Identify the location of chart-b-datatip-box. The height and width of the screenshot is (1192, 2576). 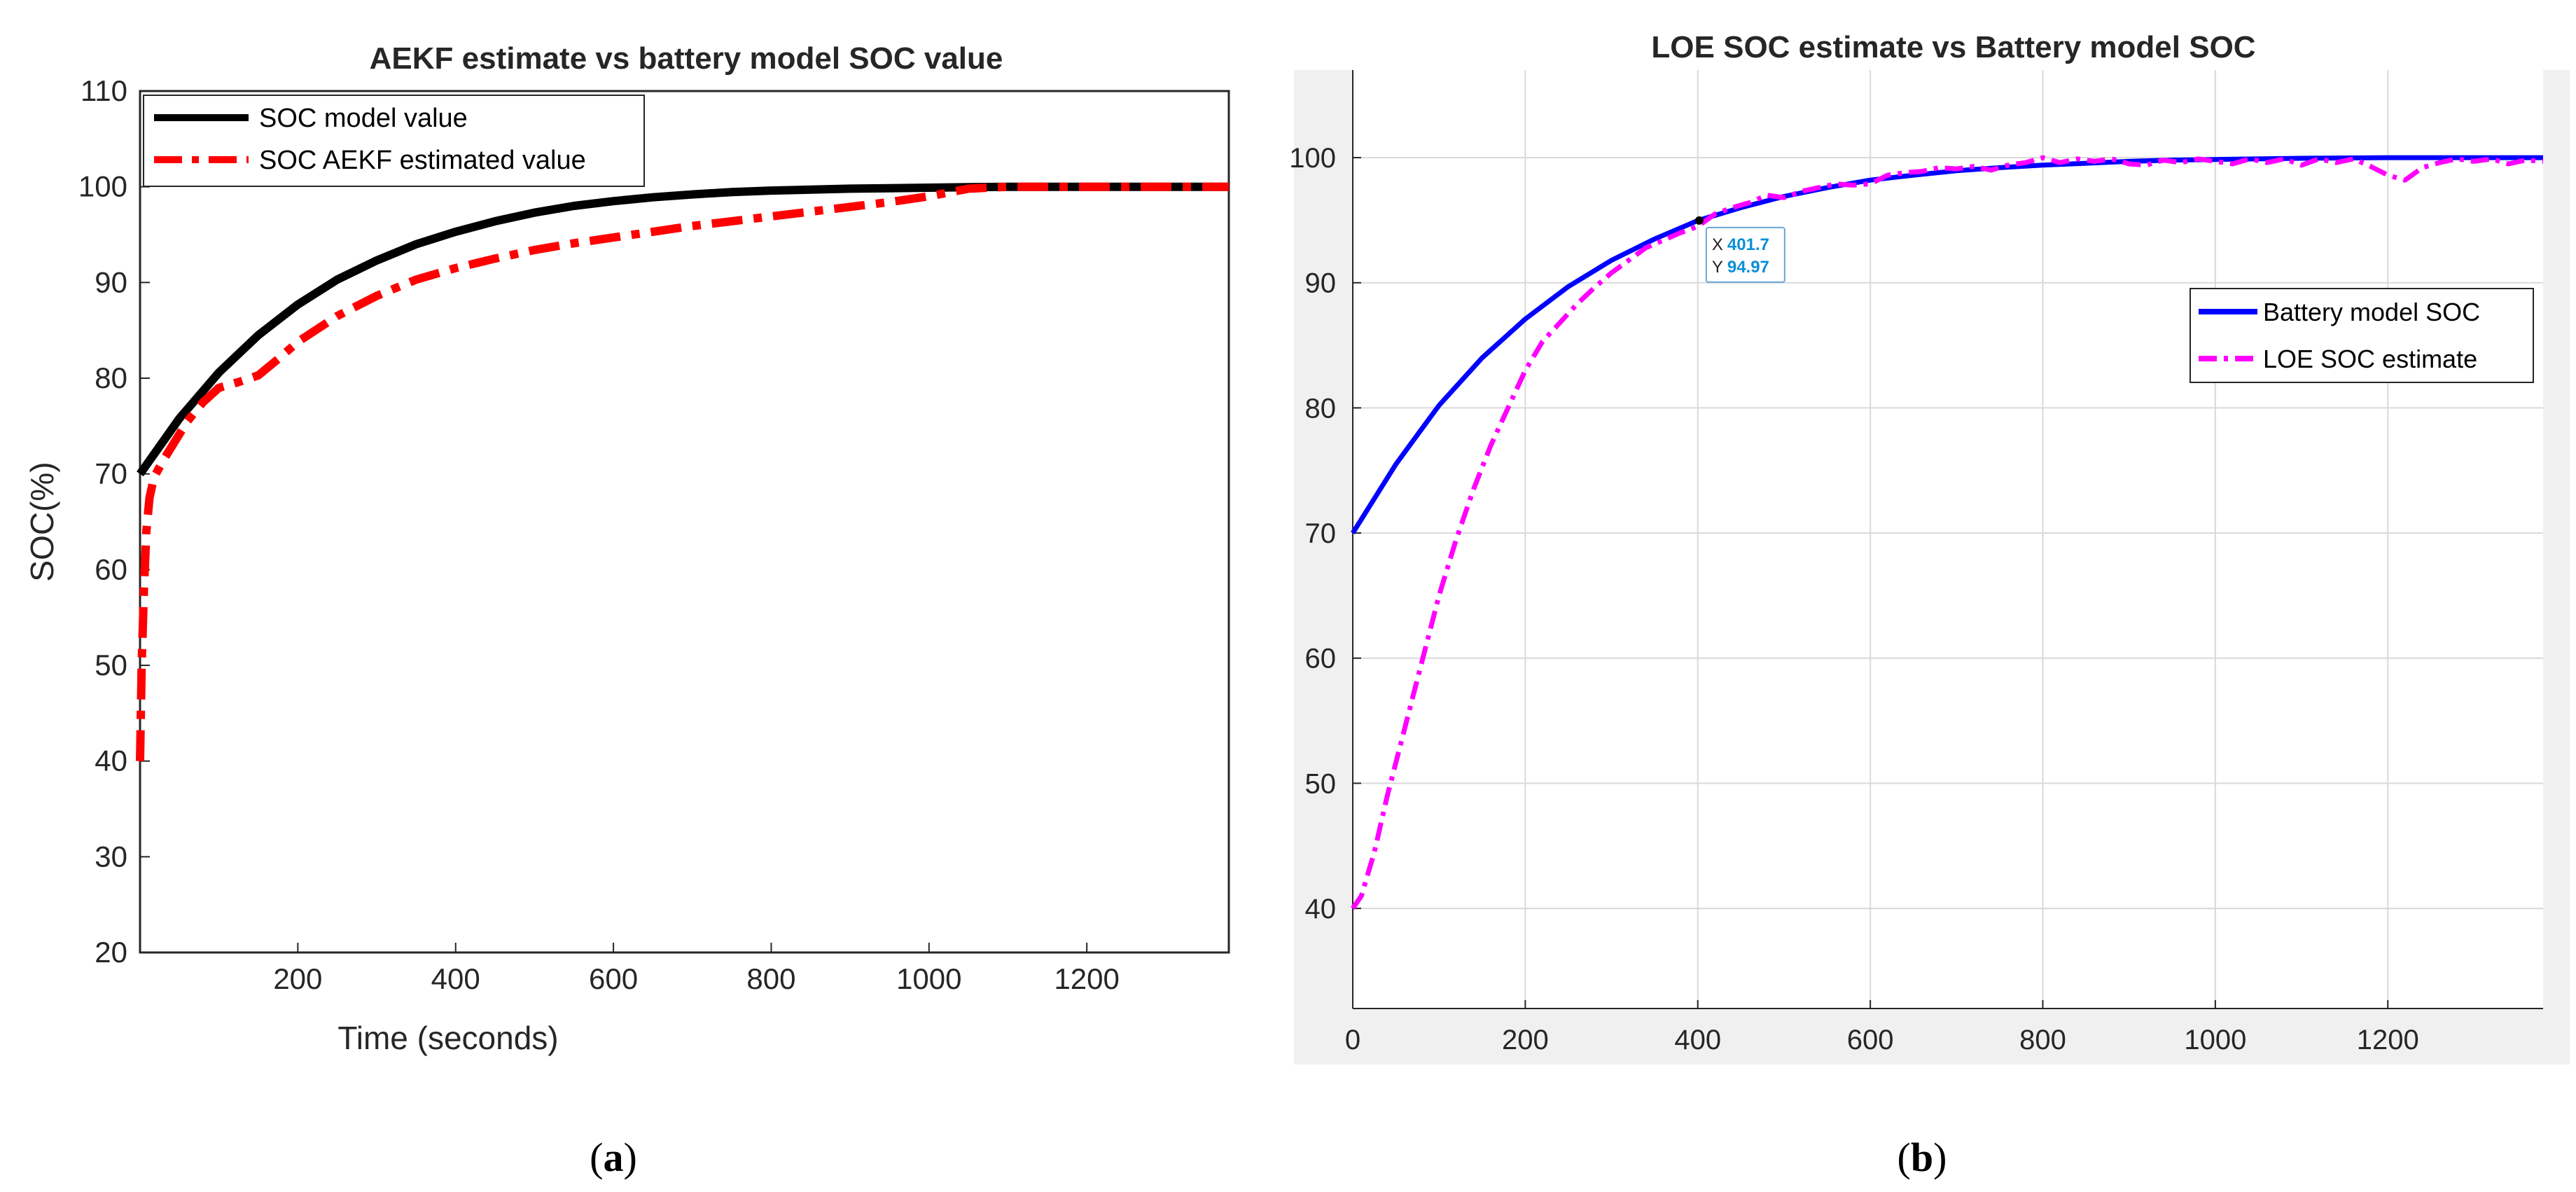
(1745, 254).